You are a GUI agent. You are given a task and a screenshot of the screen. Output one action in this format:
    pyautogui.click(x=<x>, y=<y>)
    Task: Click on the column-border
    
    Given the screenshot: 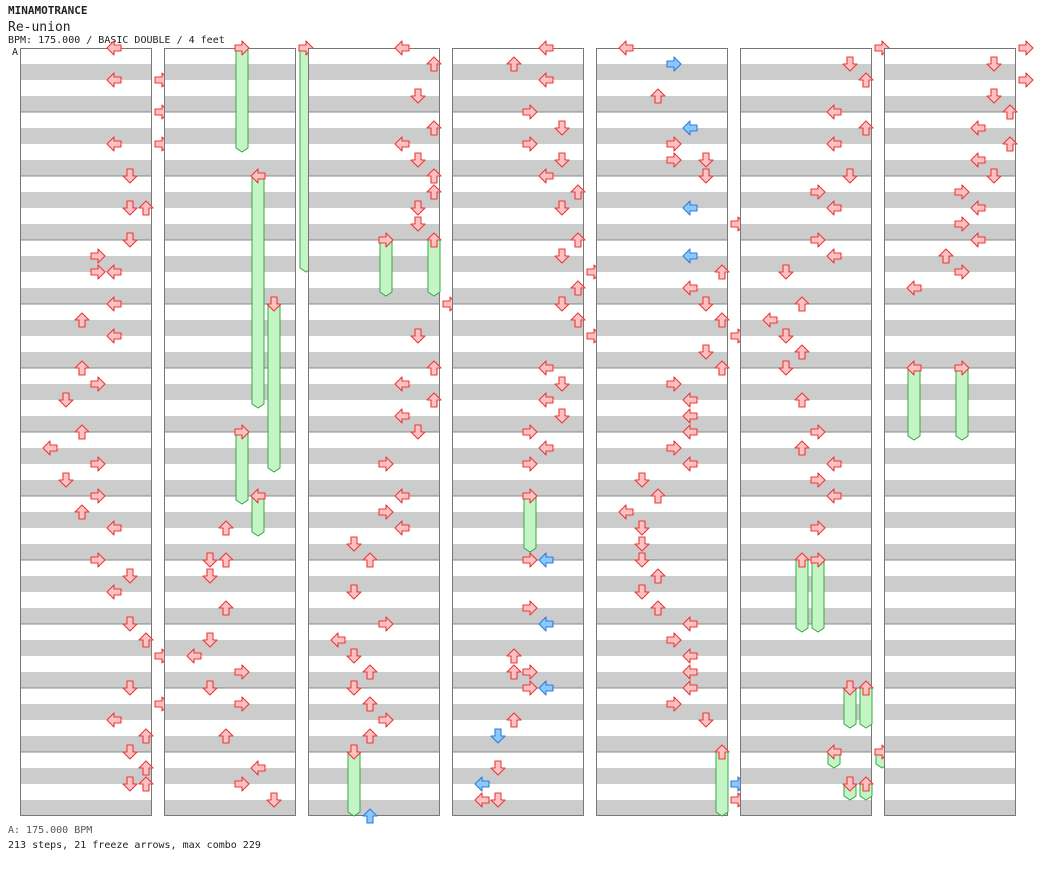 What is the action you would take?
    pyautogui.click(x=230, y=432)
    